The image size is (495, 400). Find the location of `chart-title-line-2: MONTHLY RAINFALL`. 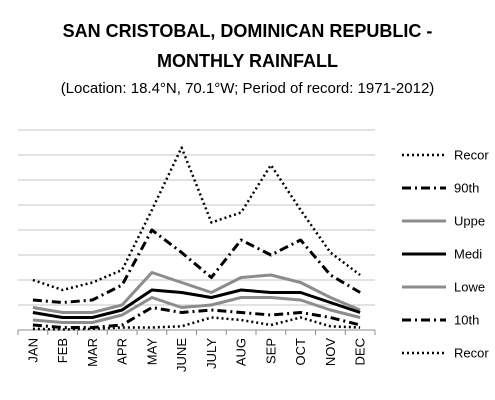

chart-title-line-2: MONTHLY RAINFALL is located at coordinates (247, 61).